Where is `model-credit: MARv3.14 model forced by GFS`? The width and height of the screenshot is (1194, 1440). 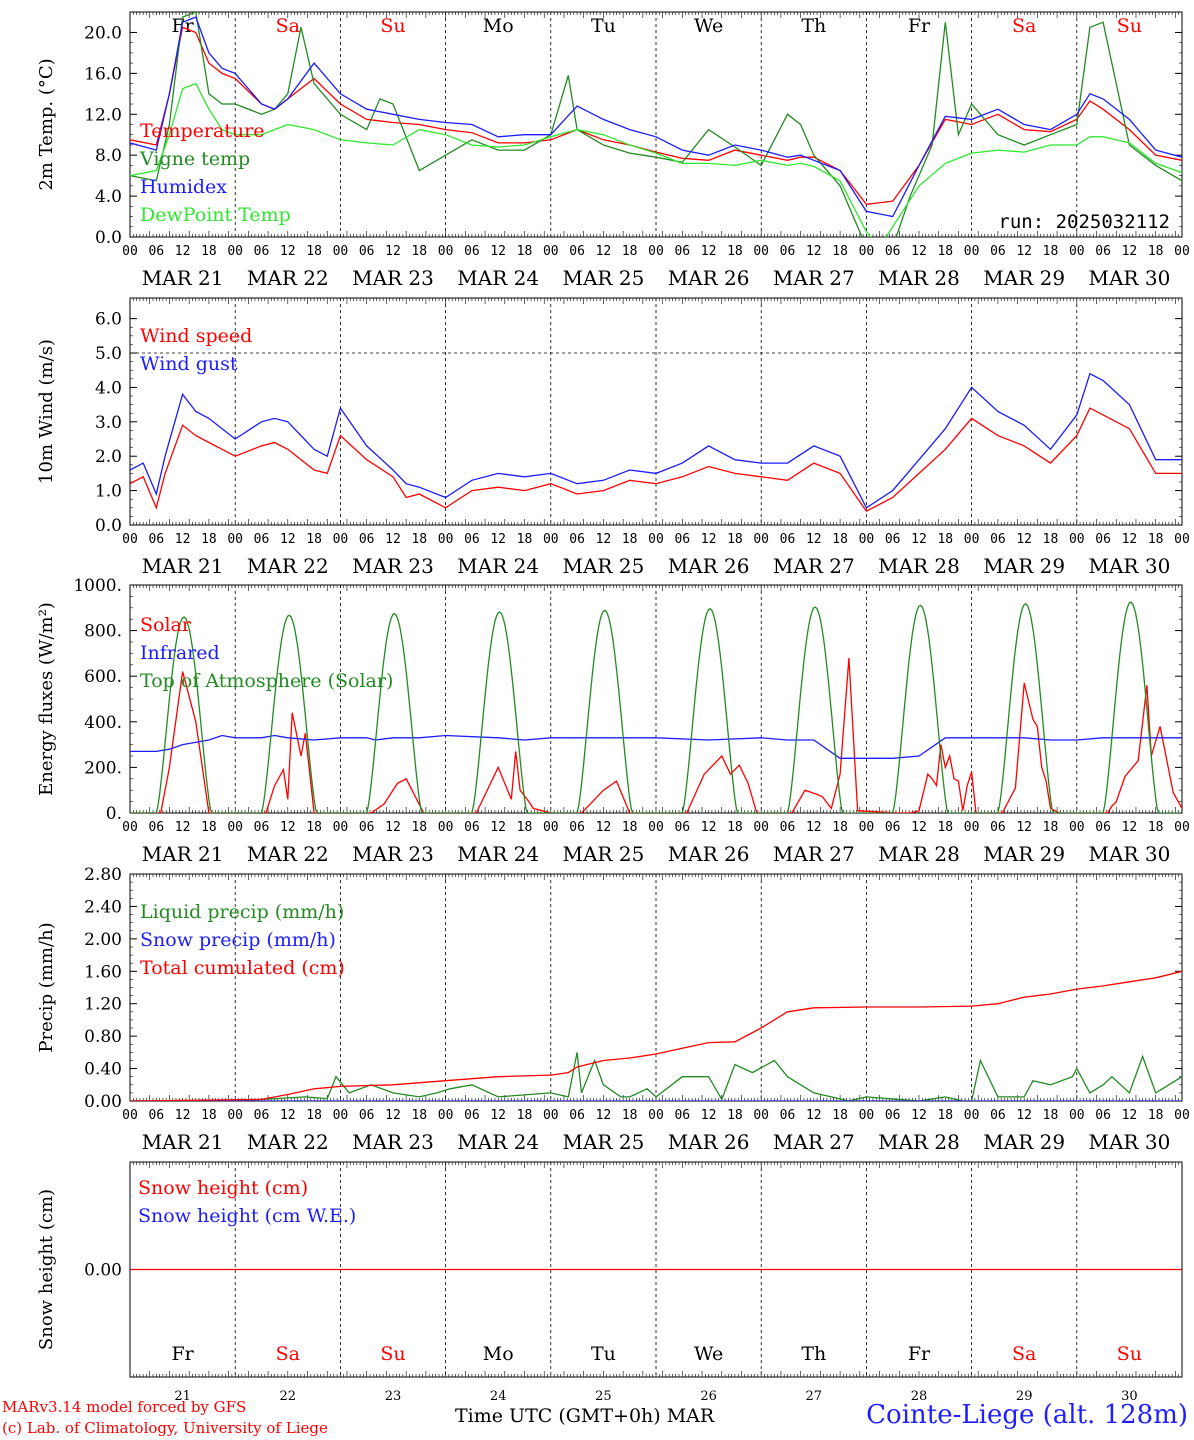
model-credit: MARv3.14 model forced by GFS is located at coordinates (124, 1407).